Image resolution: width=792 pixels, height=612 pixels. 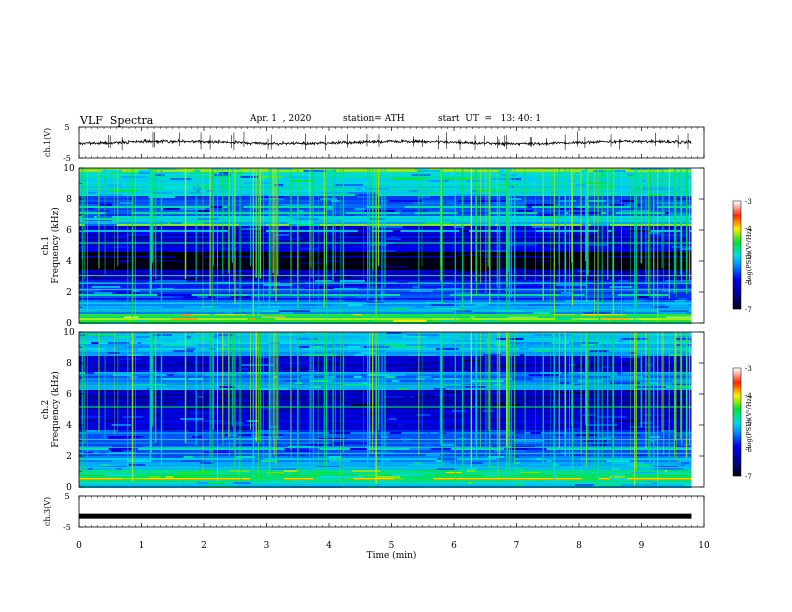 What do you see at coordinates (69, 200) in the screenshot?
I see `ch1-spectrogram-ytick-8: 8` at bounding box center [69, 200].